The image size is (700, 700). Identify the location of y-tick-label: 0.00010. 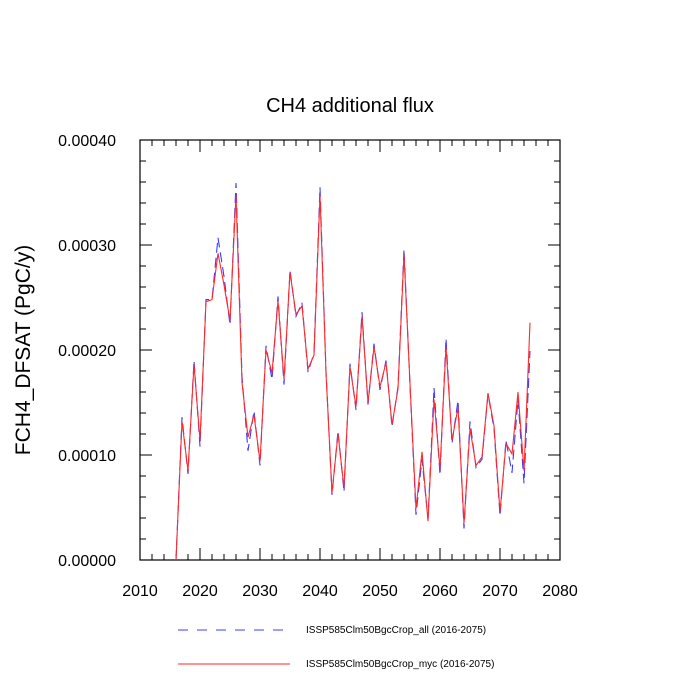
(87, 456).